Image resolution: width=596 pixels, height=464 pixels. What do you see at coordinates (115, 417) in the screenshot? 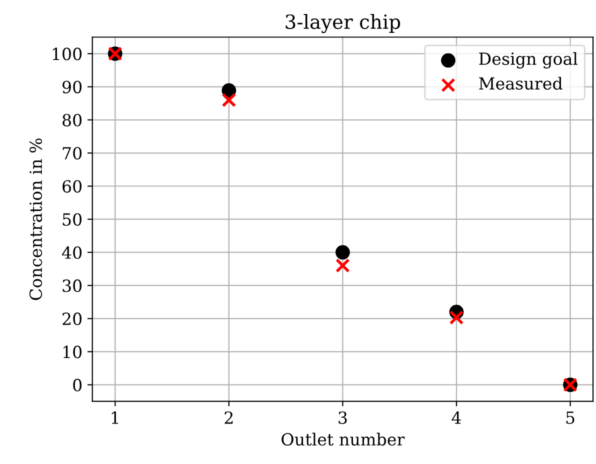
I see `x-tick-label: 1` at bounding box center [115, 417].